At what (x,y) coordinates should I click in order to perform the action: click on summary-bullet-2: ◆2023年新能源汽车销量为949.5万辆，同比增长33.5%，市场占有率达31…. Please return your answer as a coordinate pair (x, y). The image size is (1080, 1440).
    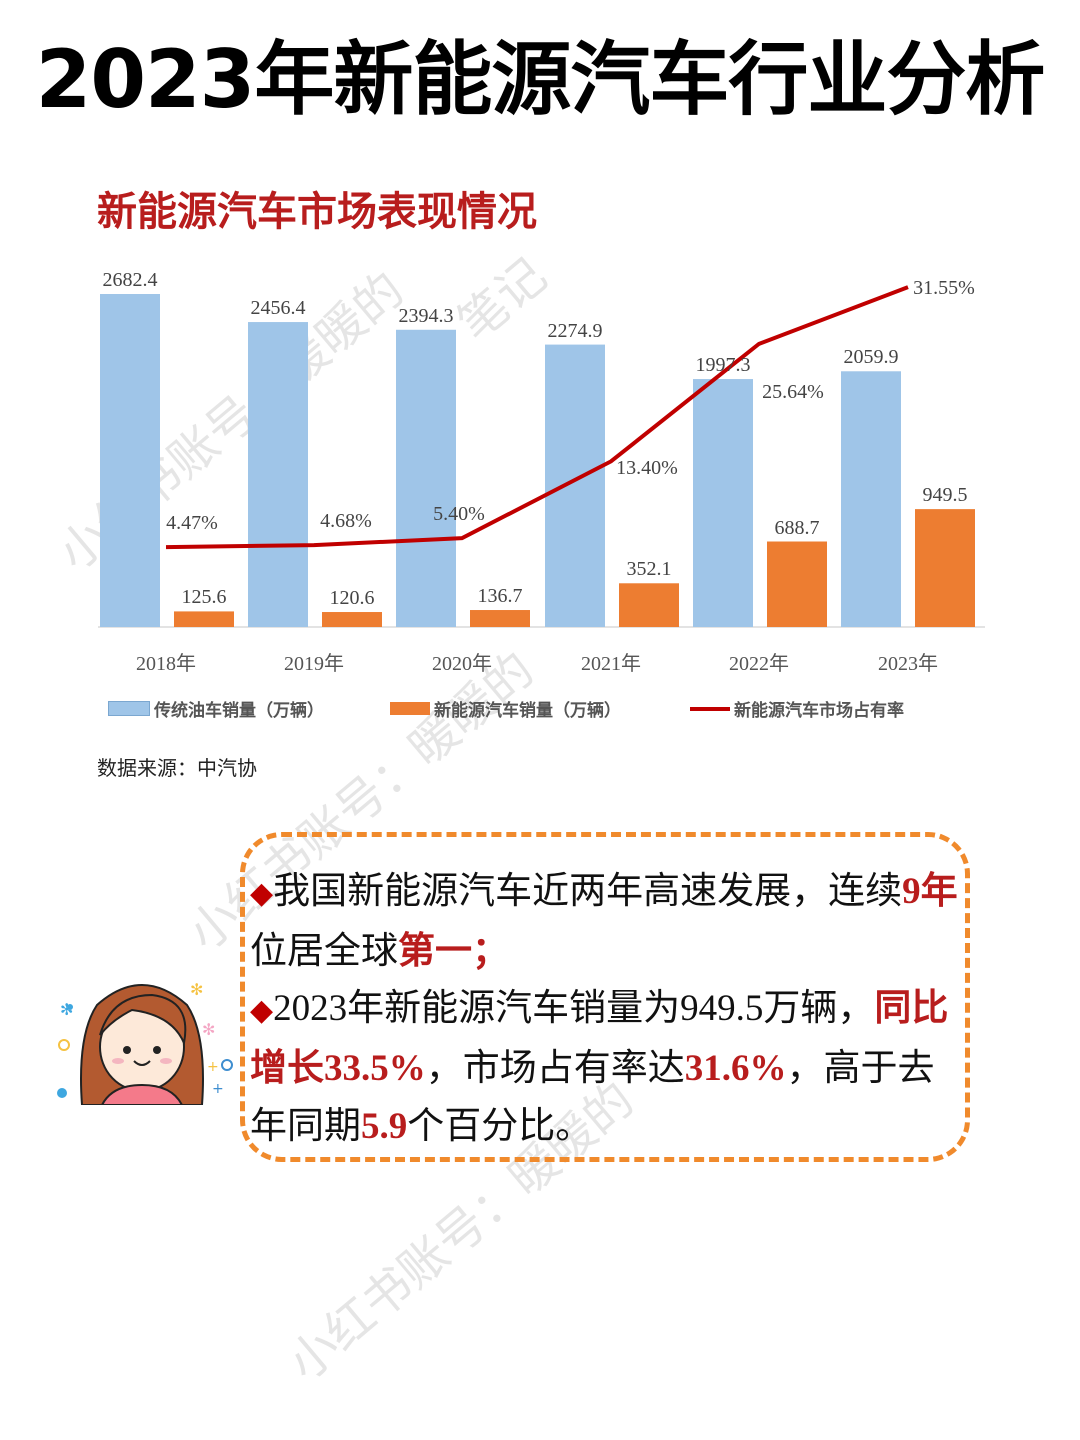
    Looking at the image, I should click on (599, 1066).